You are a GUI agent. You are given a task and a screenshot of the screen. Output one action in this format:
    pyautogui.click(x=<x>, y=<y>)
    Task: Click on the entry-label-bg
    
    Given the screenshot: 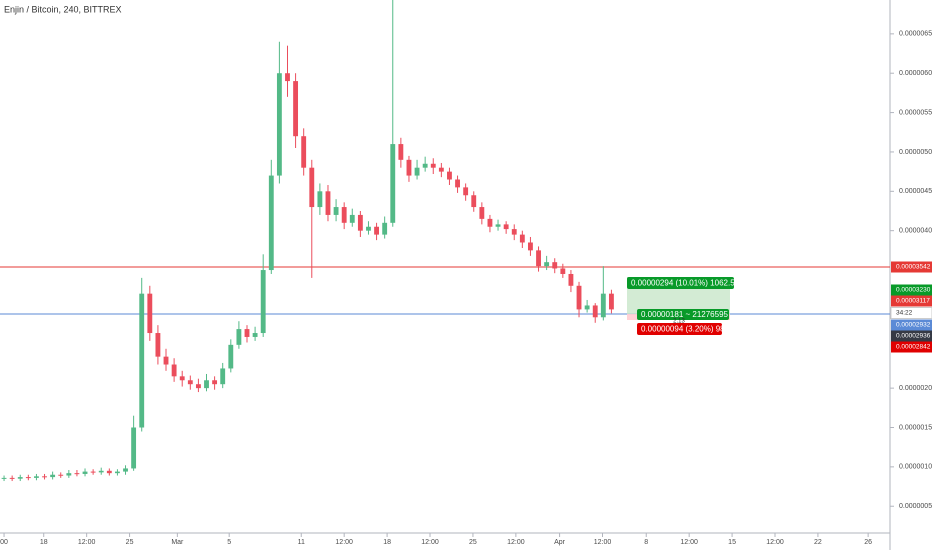 What is the action you would take?
    pyautogui.click(x=683, y=314)
    